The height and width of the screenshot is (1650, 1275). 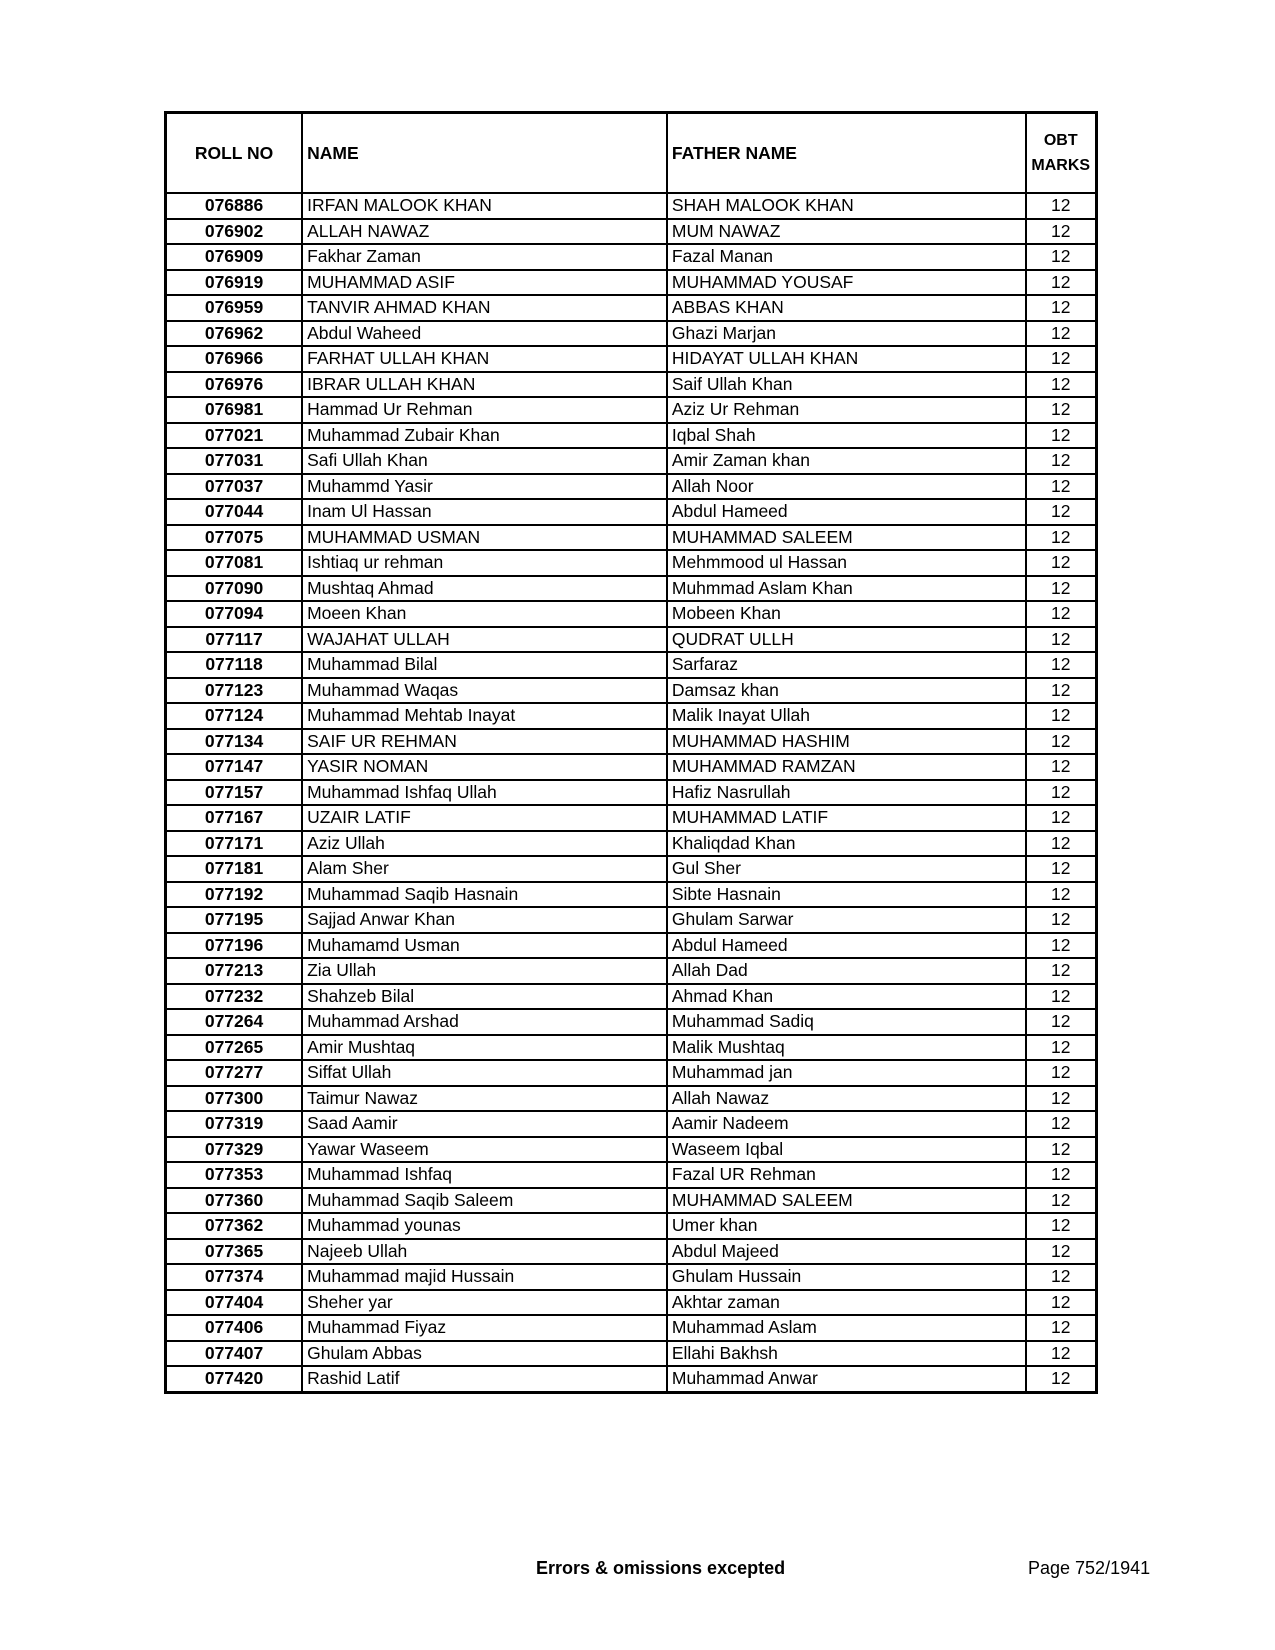 I want to click on name-cell: Muhammad Saqib Saleem, so click(x=484, y=1200).